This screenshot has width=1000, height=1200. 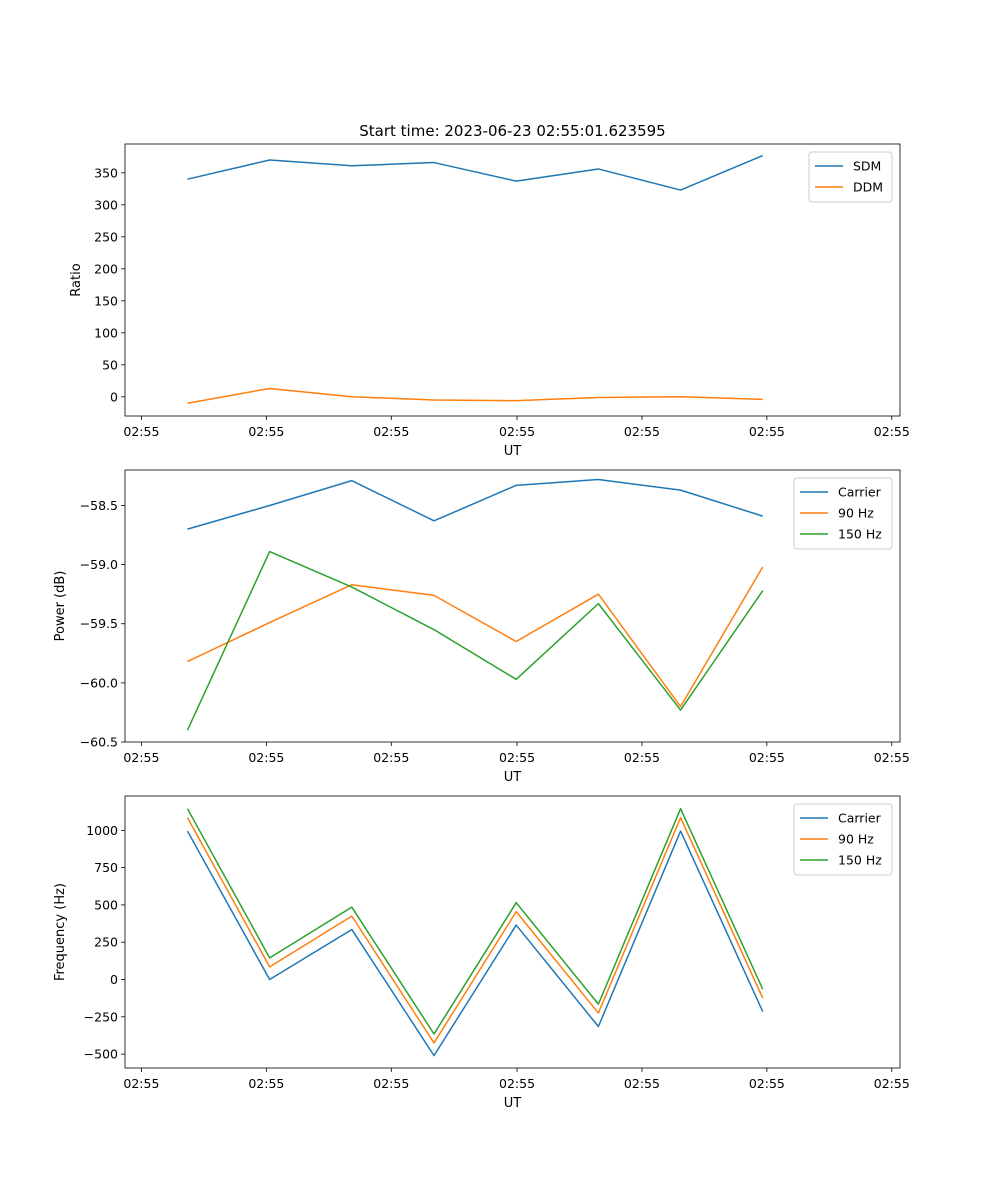 I want to click on y-tick-label: −59.5, so click(x=99, y=623).